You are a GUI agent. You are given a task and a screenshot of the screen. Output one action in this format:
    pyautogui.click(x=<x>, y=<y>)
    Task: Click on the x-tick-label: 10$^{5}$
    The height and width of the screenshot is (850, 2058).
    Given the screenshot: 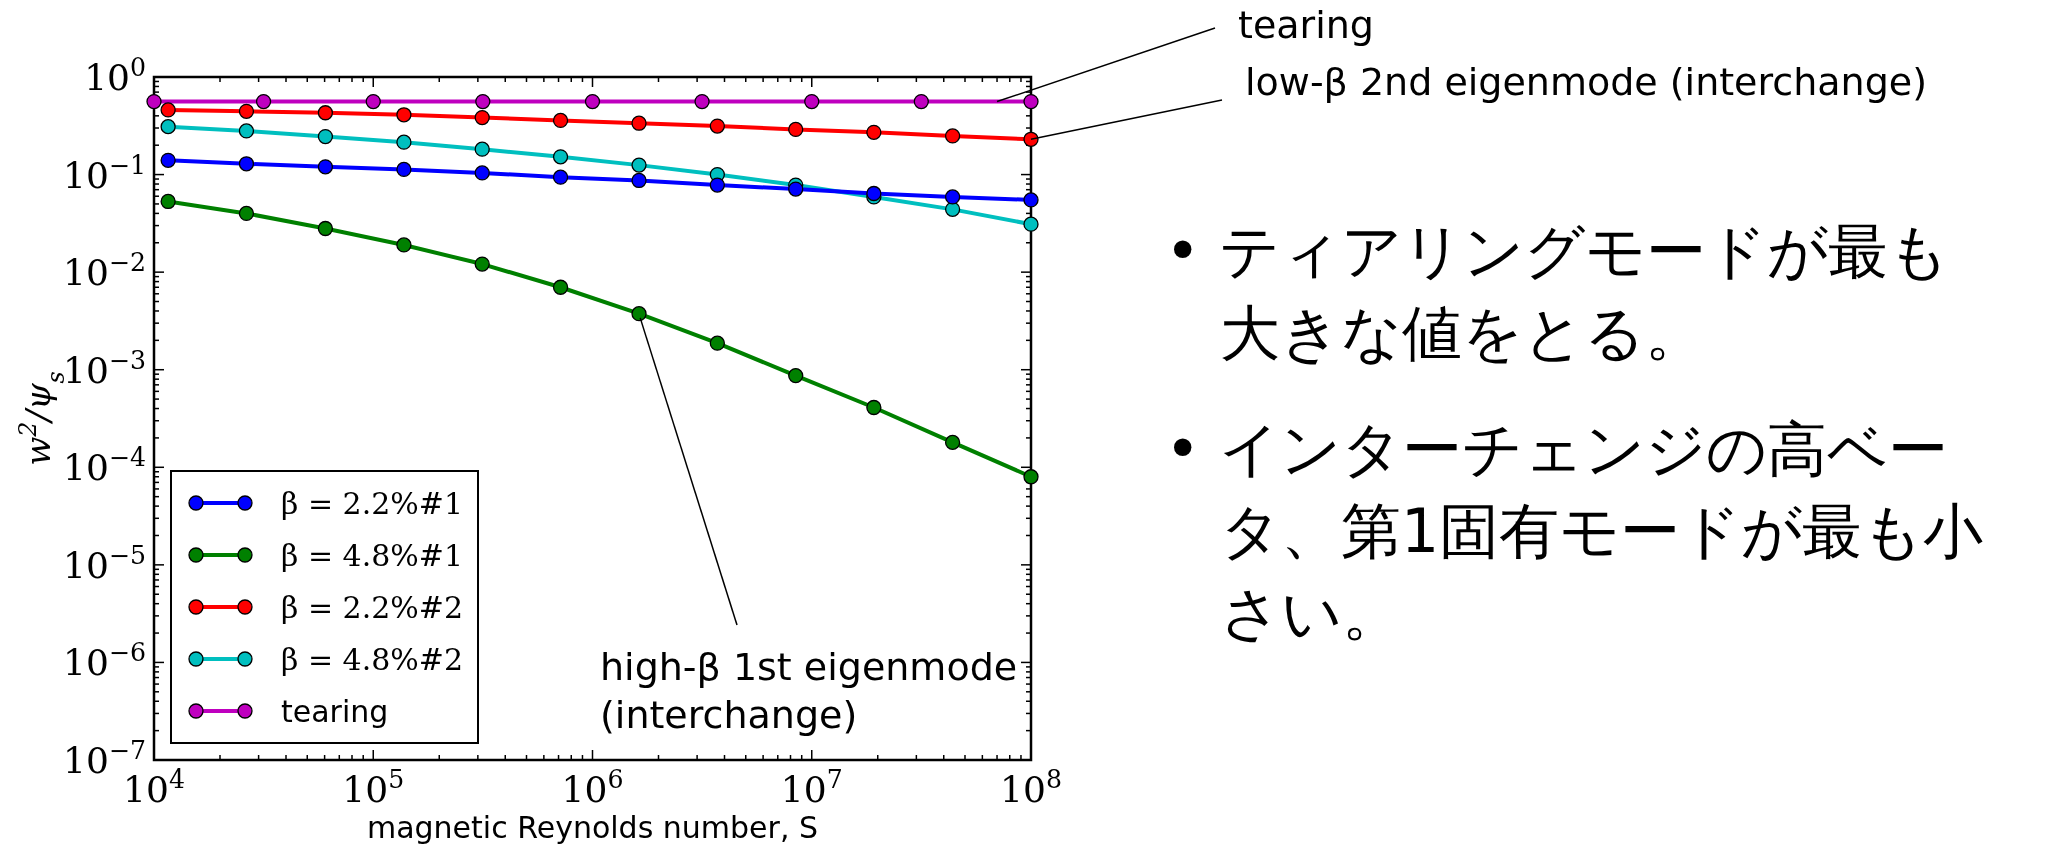 What is the action you would take?
    pyautogui.click(x=373, y=787)
    